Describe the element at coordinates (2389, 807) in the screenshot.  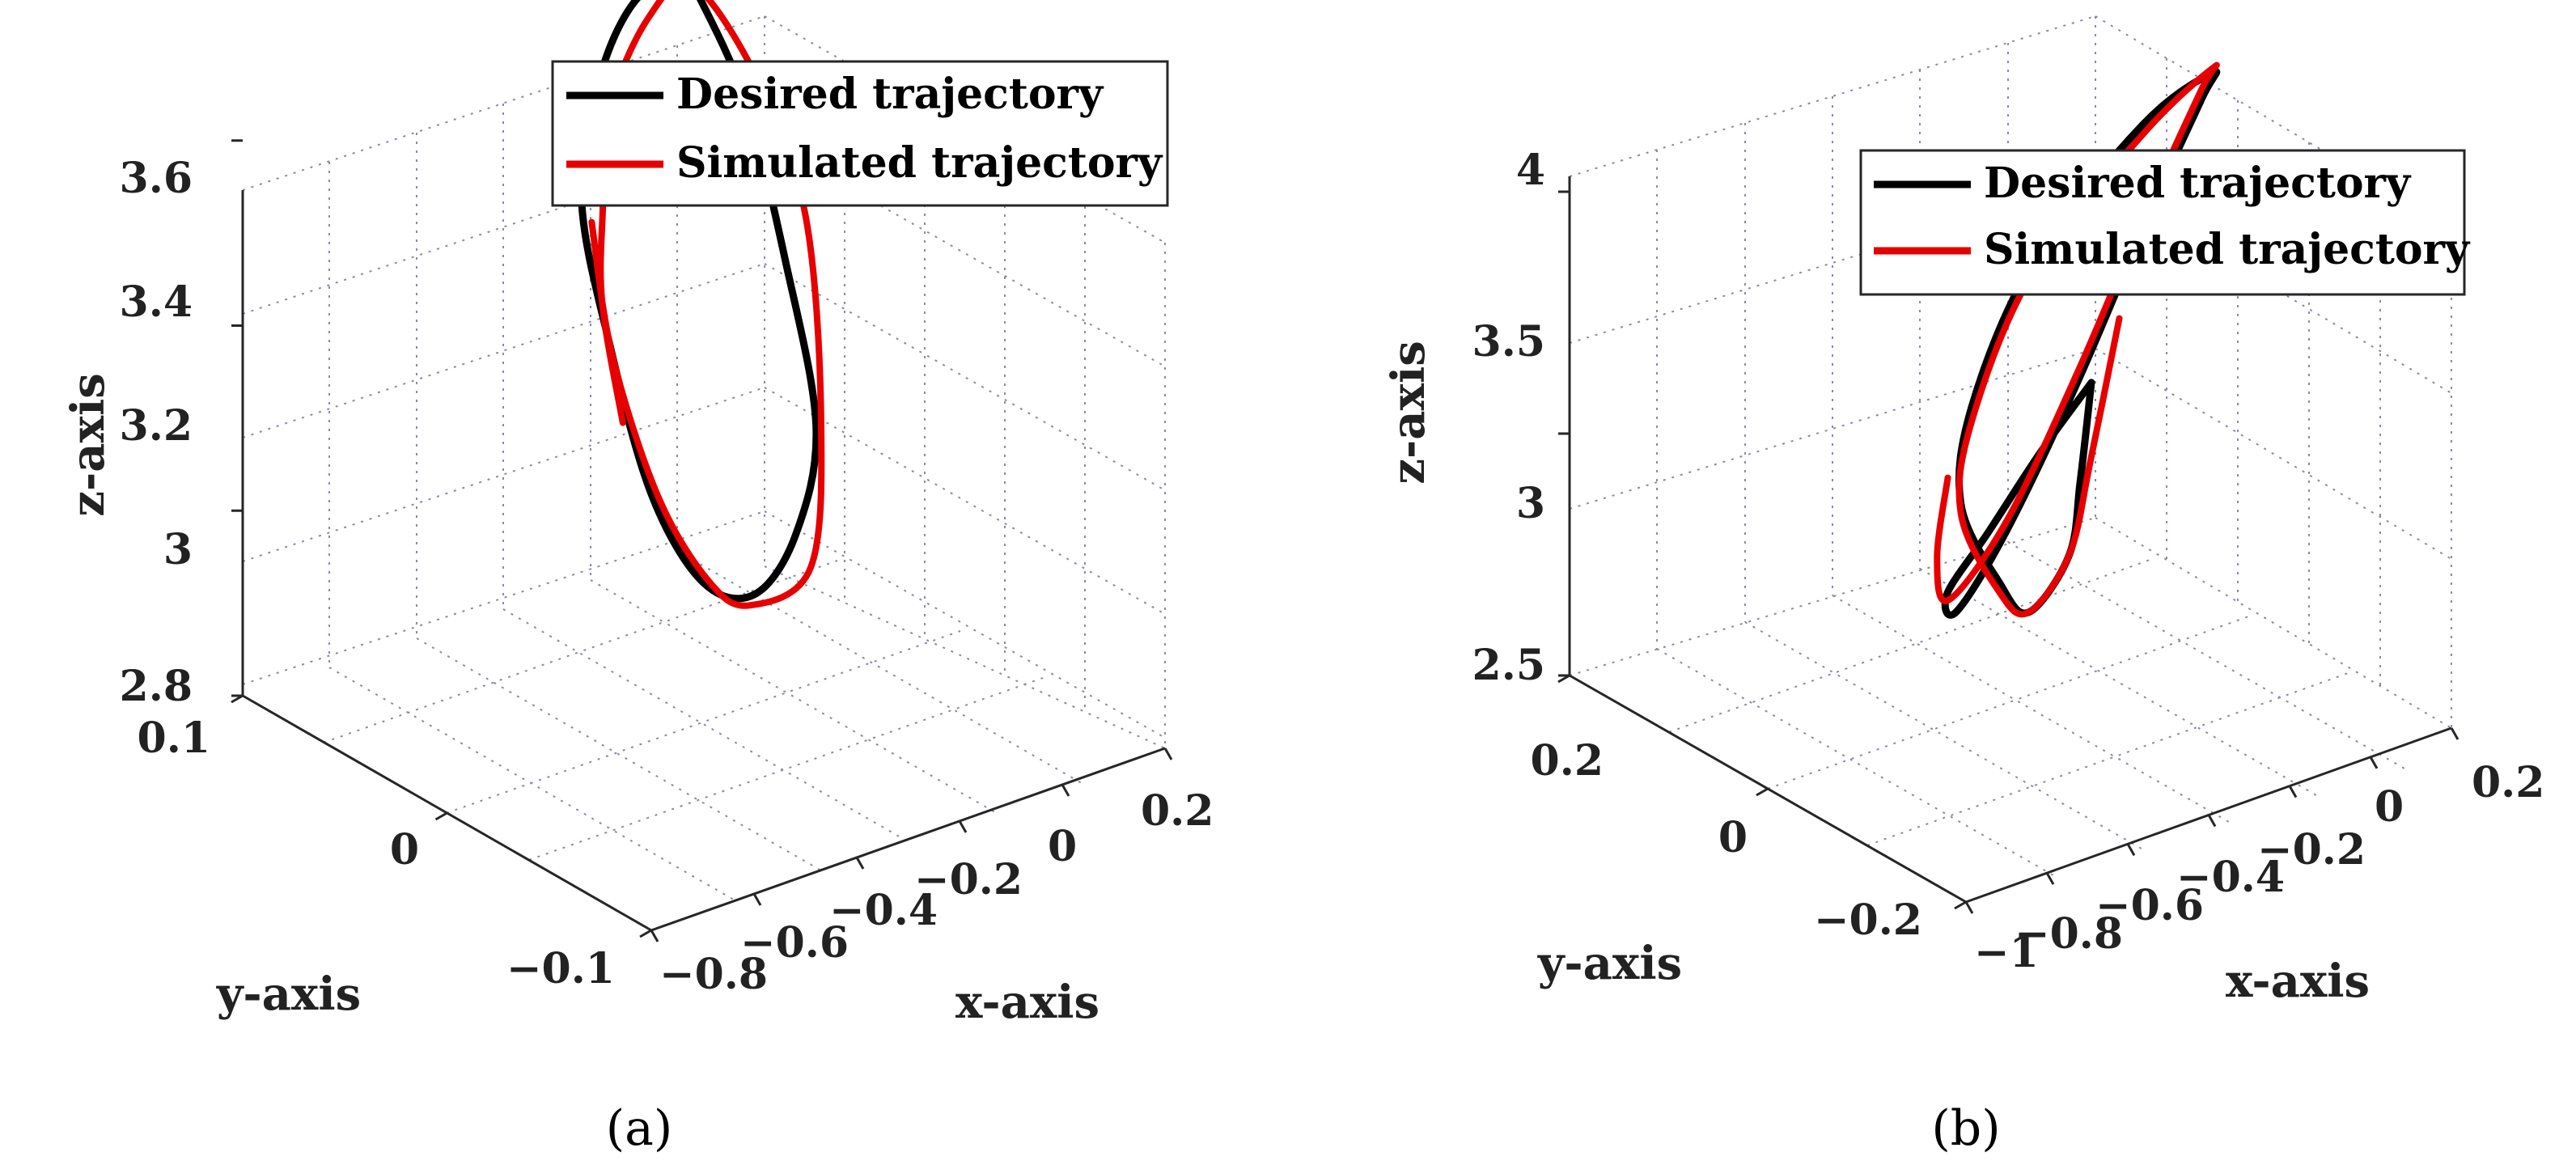
I see `panel-b-x-tick-label: 0` at that location.